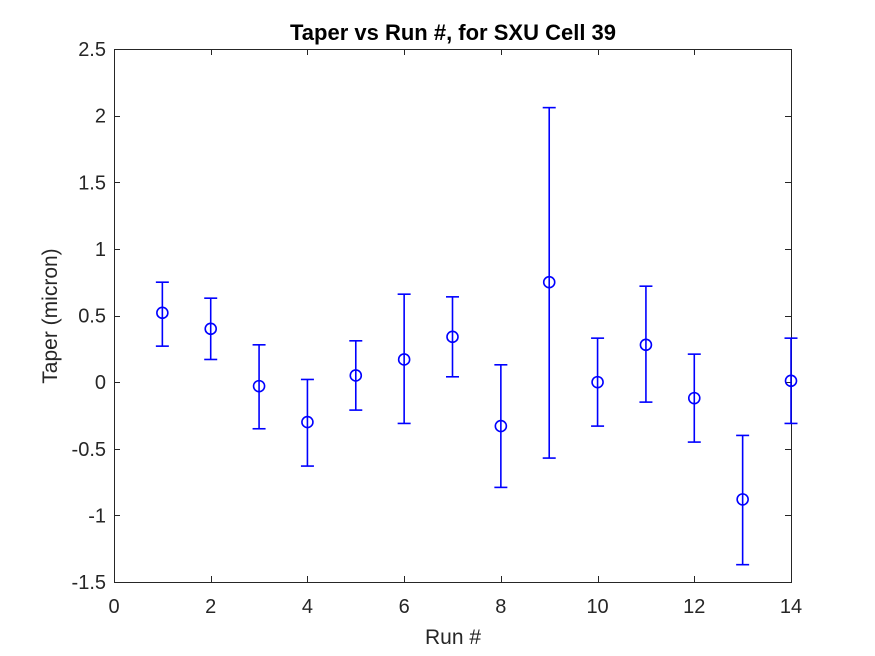 This screenshot has height=656, width=875. Describe the element at coordinates (100, 250) in the screenshot. I see `y-tick-label: 1` at that location.